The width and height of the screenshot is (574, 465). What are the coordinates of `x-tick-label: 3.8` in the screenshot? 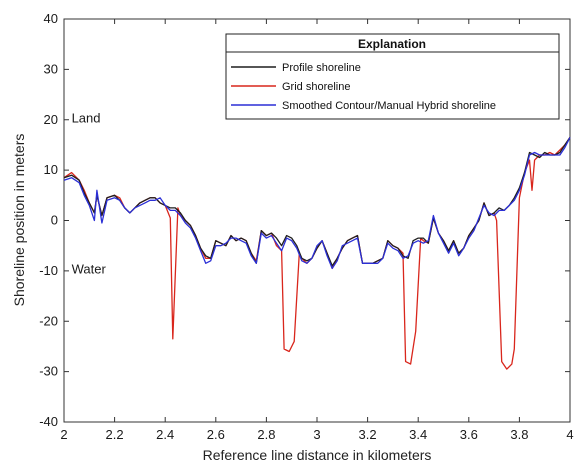 It's located at (519, 434).